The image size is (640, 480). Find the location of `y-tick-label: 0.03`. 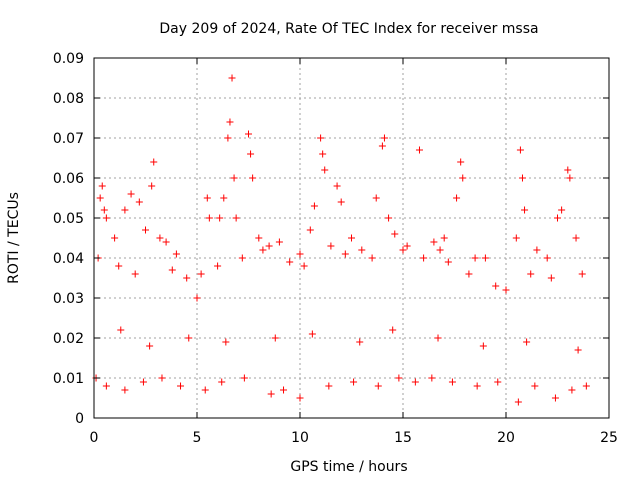

y-tick-label: 0.03 is located at coordinates (68, 299).